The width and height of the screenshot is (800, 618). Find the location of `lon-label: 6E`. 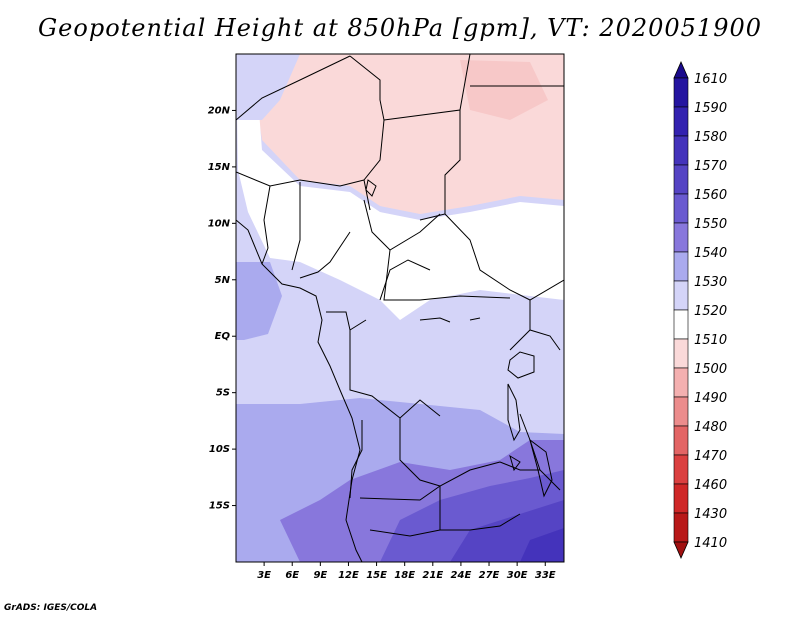

lon-label: 6E is located at coordinates (292, 575).